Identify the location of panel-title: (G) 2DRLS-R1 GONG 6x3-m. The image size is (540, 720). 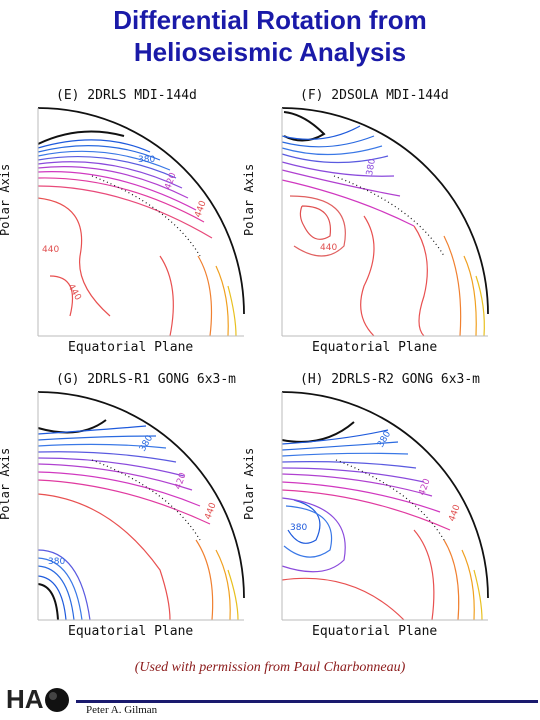
(146, 379).